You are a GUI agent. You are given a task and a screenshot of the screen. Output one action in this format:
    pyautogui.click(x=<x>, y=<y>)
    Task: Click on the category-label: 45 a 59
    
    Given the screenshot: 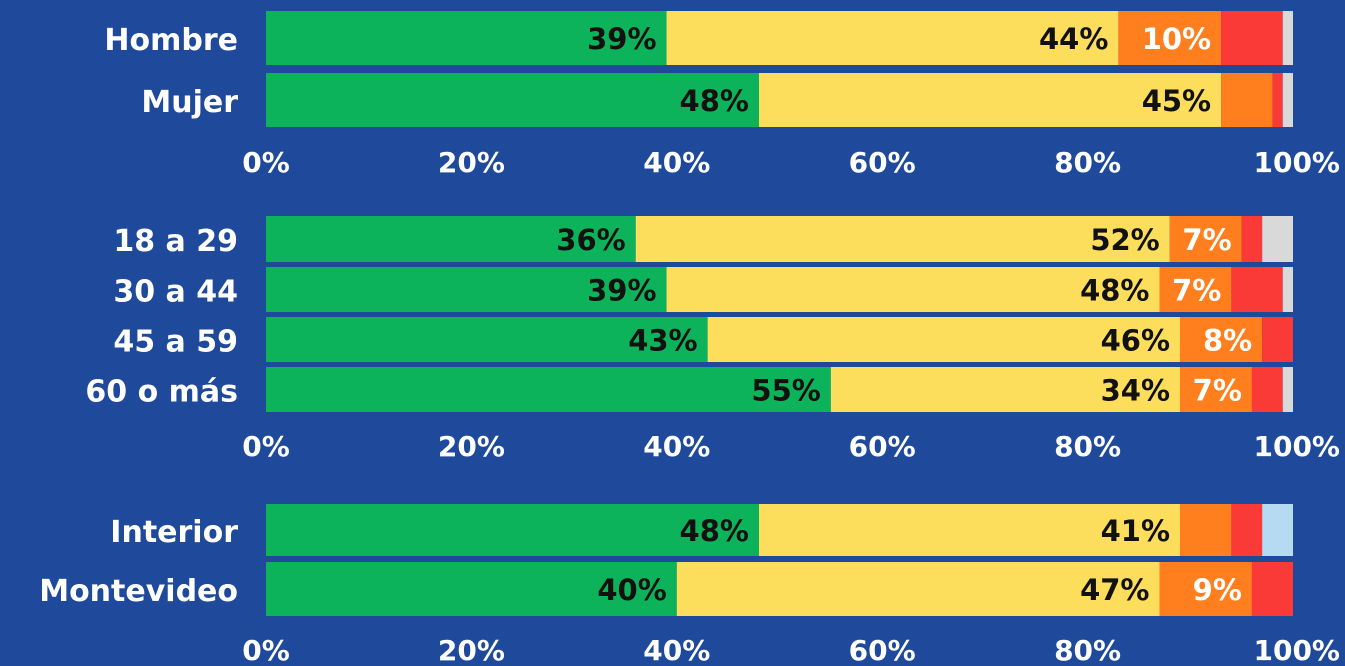 What is the action you would take?
    pyautogui.click(x=175, y=342)
    